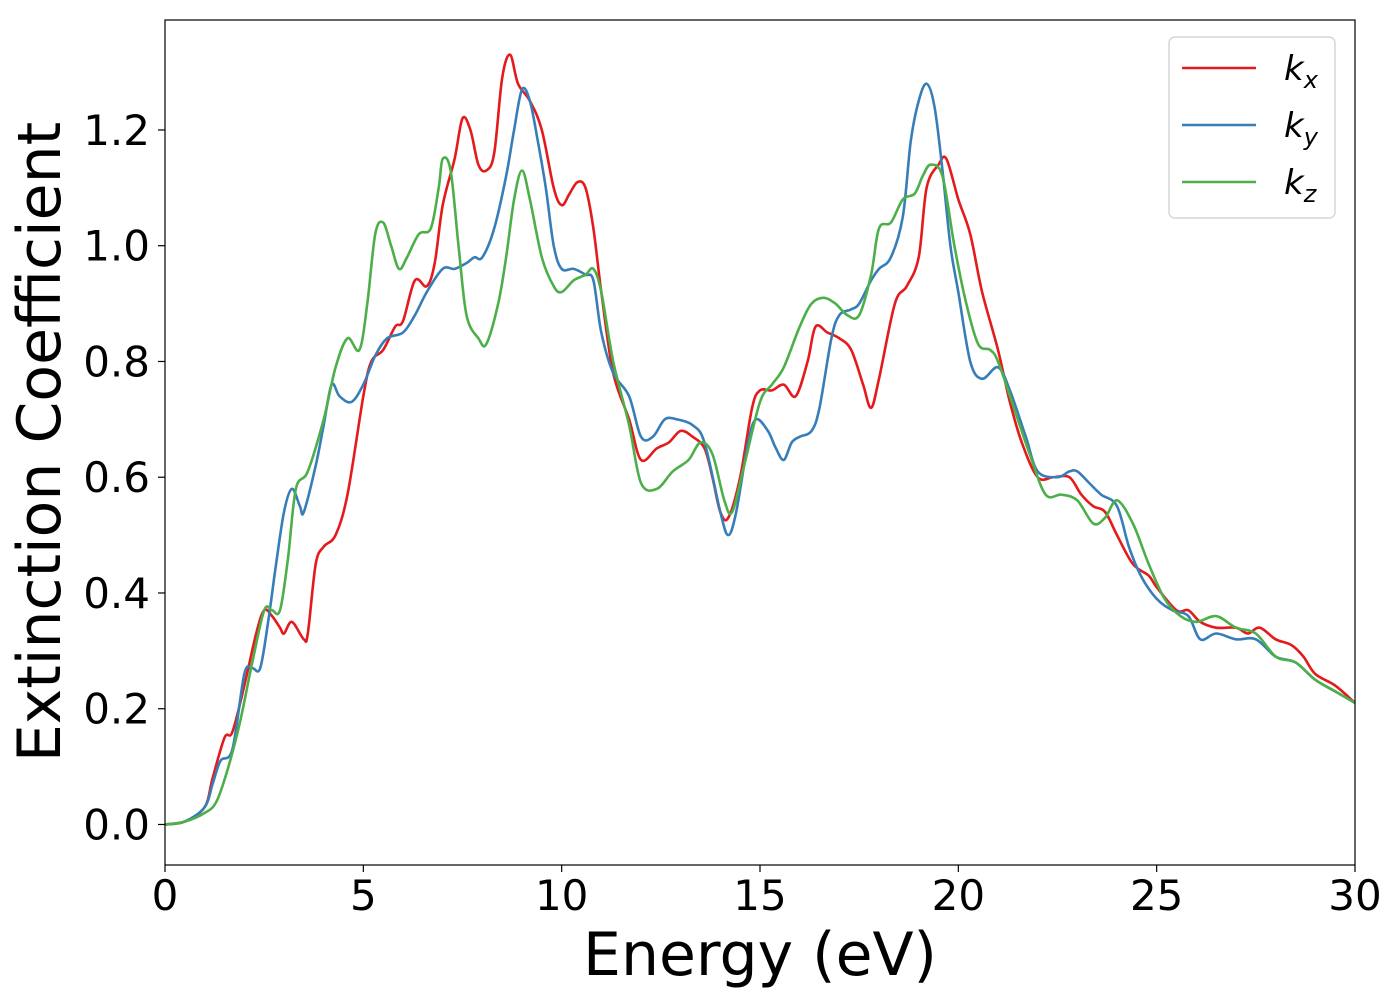 Image resolution: width=1400 pixels, height=1000 pixels. What do you see at coordinates (116, 709) in the screenshot?
I see `y-tick-label: 0.2` at bounding box center [116, 709].